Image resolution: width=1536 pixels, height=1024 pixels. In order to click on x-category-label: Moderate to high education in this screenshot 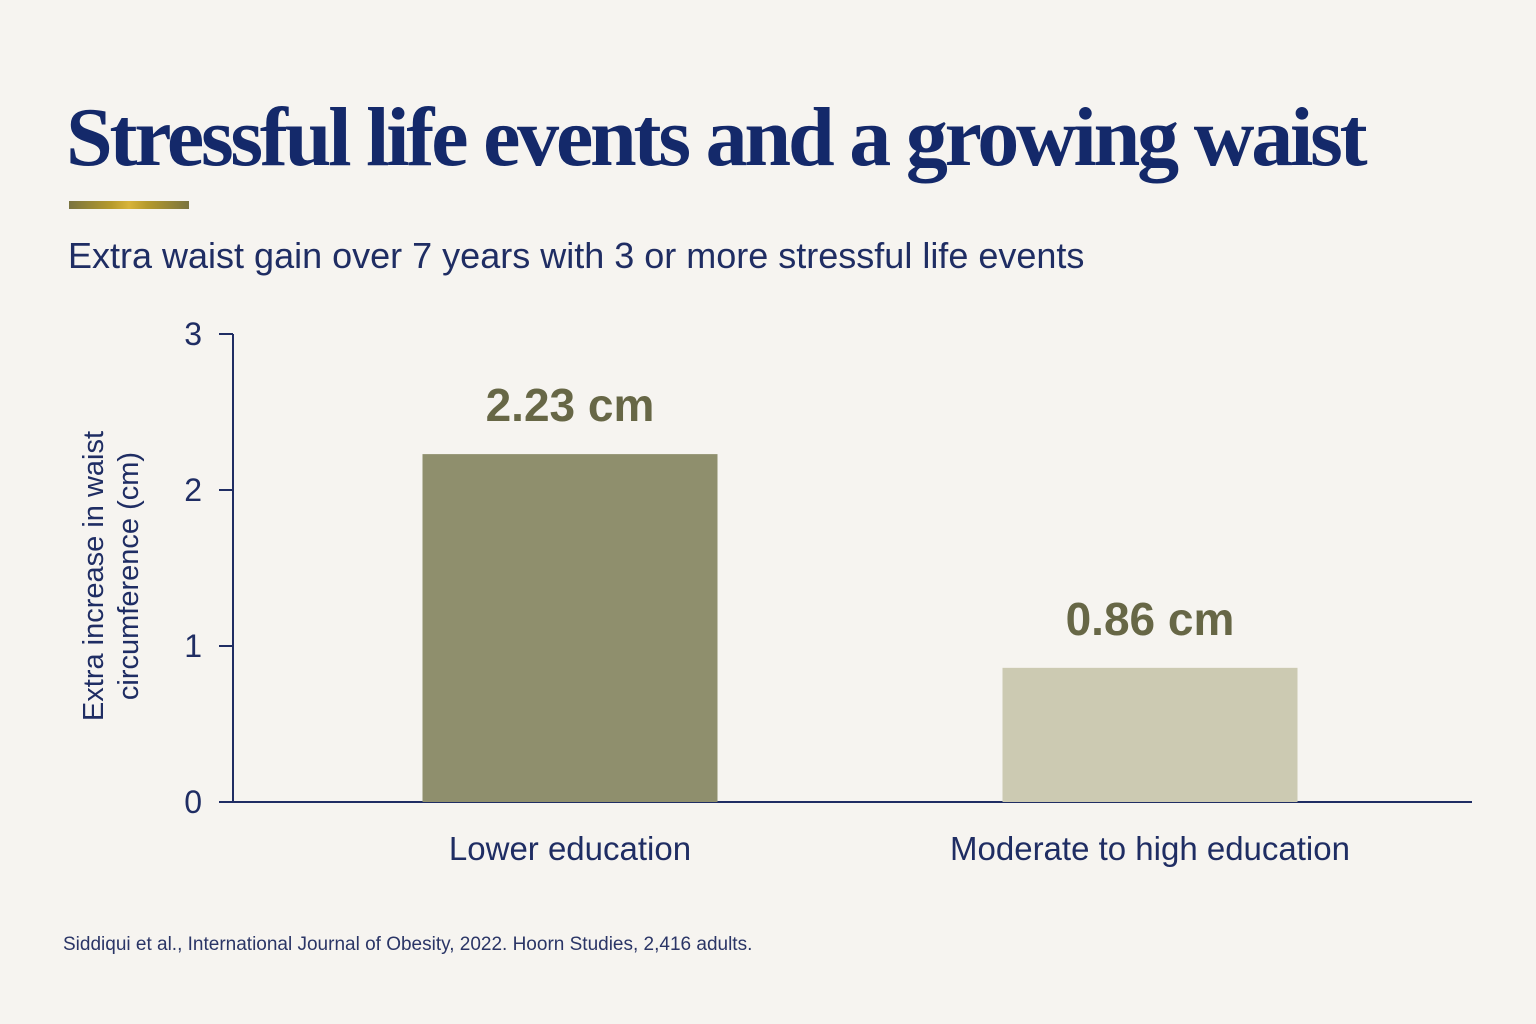, I will do `click(1150, 848)`.